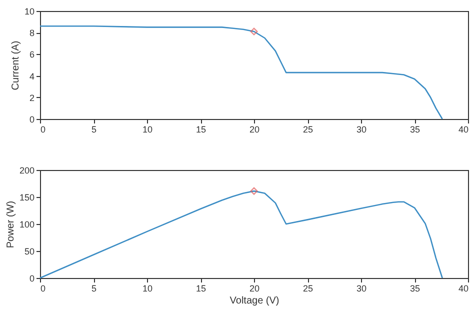  Describe the element at coordinates (29, 251) in the screenshot. I see `y-tick-label: 50` at that location.